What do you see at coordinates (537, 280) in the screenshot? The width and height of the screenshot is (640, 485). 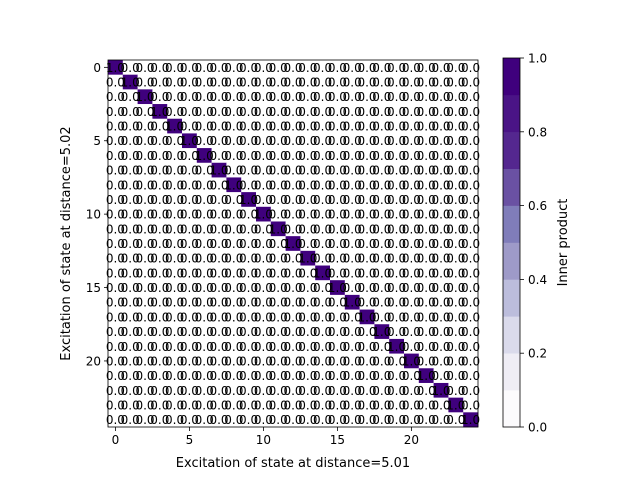 I see `colorbar-tick-label: 0.4` at bounding box center [537, 280].